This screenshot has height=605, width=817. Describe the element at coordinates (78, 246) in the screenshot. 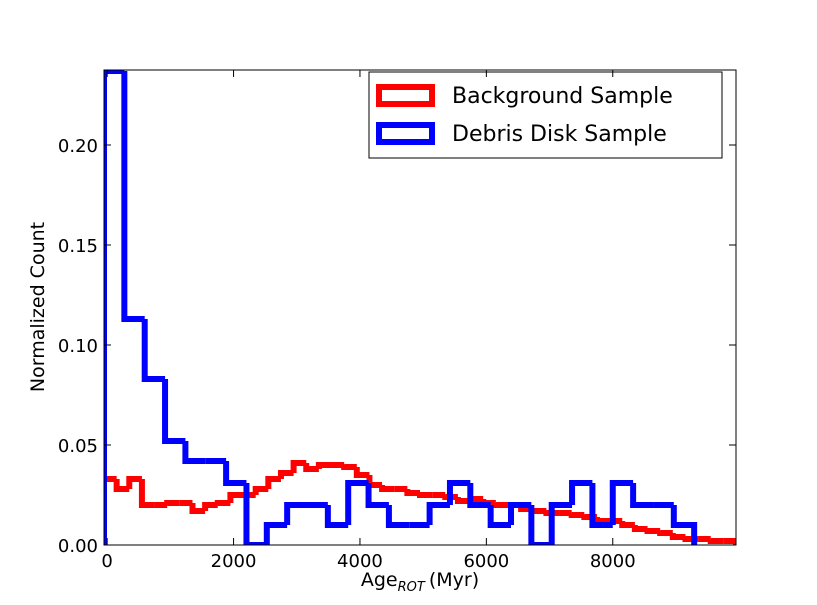

I see `y-tick-label: 0.15` at that location.